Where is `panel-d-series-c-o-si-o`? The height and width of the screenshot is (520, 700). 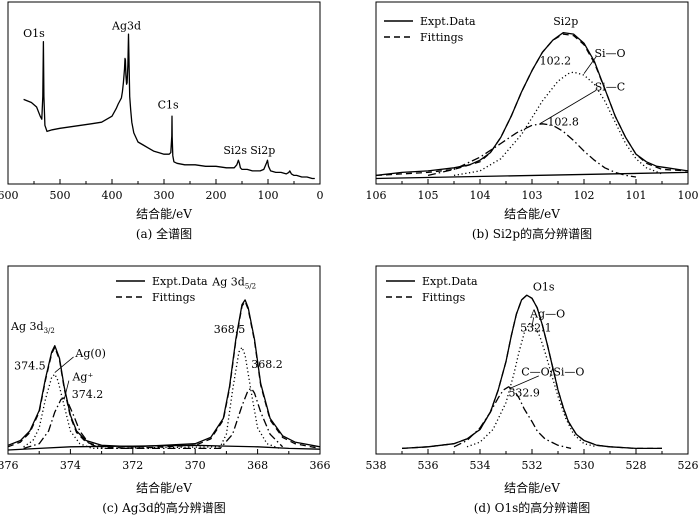
panel-d-series-c-o-si-o is located at coordinates (512, 418).